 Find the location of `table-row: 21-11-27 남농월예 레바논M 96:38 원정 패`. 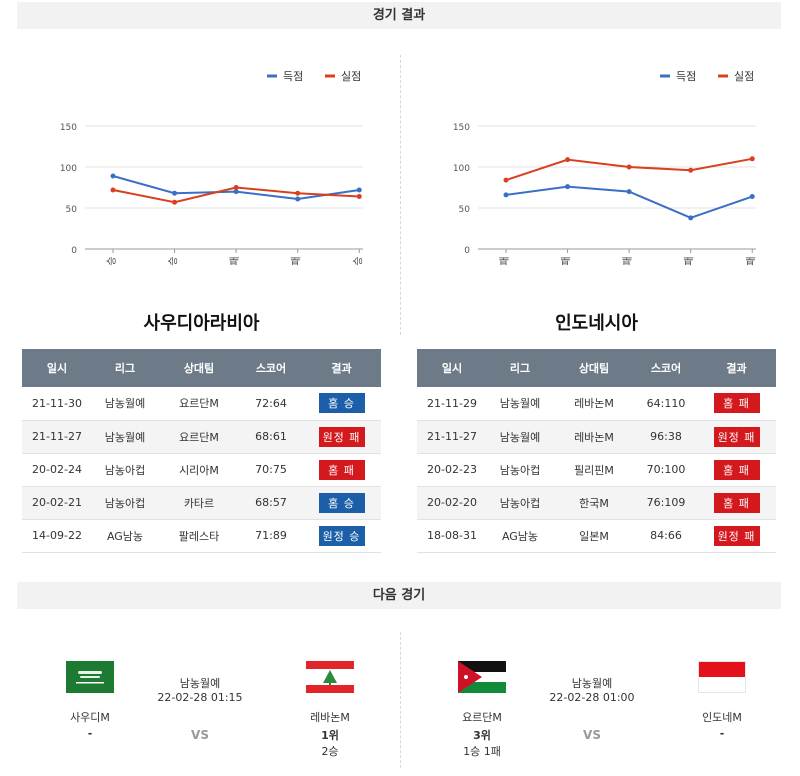

table-row: 21-11-27 남농월예 레바논M 96:38 원정 패 is located at coordinates (596, 437).